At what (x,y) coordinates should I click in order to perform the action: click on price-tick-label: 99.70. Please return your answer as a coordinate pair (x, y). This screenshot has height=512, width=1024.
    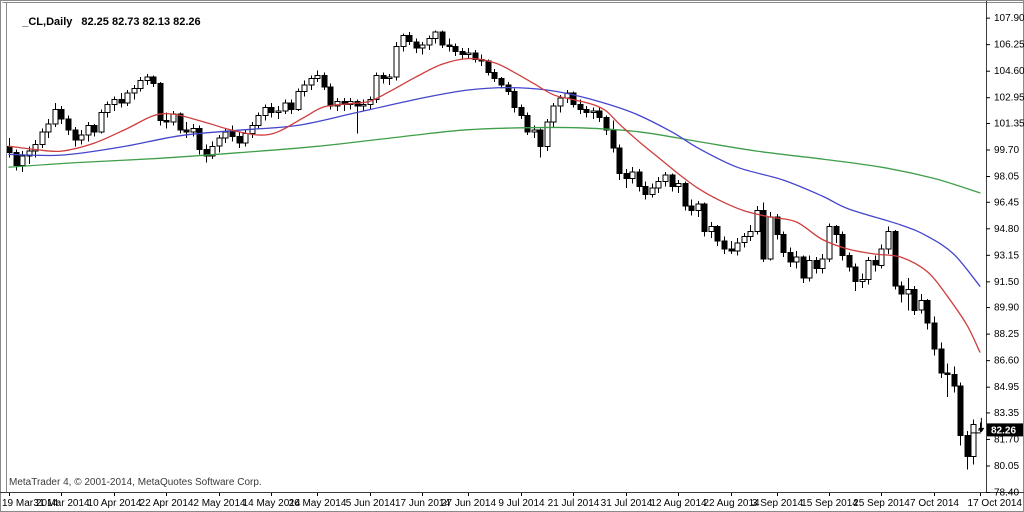
    Looking at the image, I should click on (1006, 150).